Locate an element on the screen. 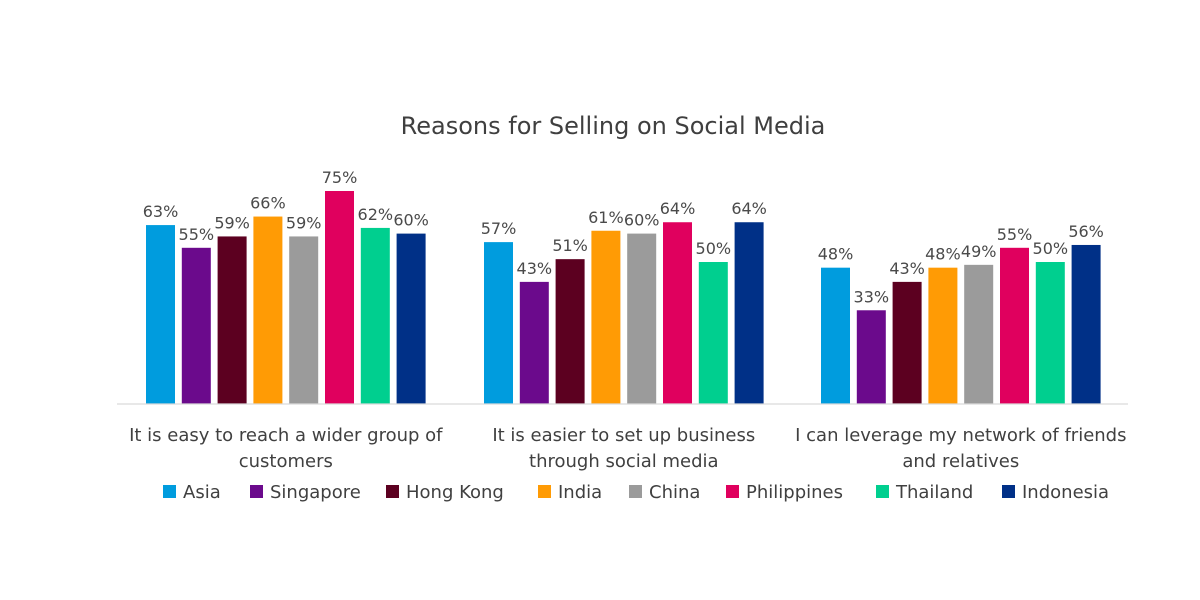 The image size is (1200, 600). data-label-2-2: 43% is located at coordinates (907, 268).